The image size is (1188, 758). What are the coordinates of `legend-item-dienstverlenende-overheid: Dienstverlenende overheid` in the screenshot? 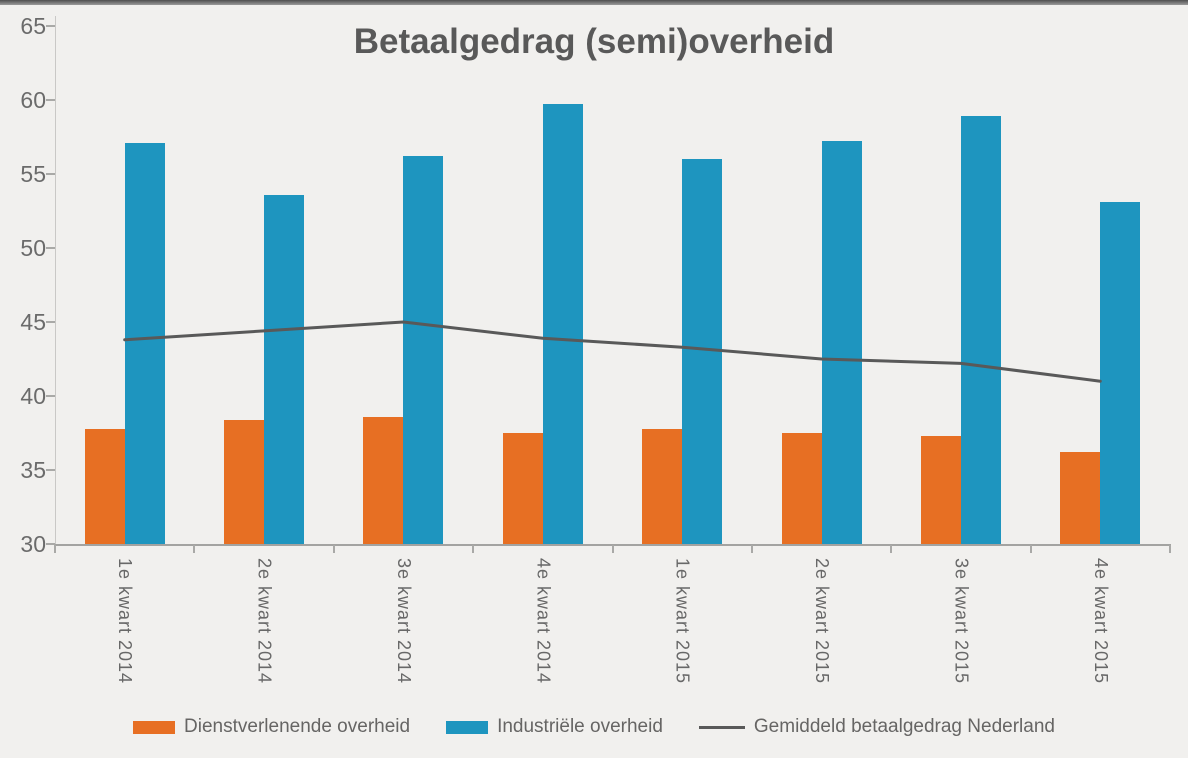 It's located at (271, 727).